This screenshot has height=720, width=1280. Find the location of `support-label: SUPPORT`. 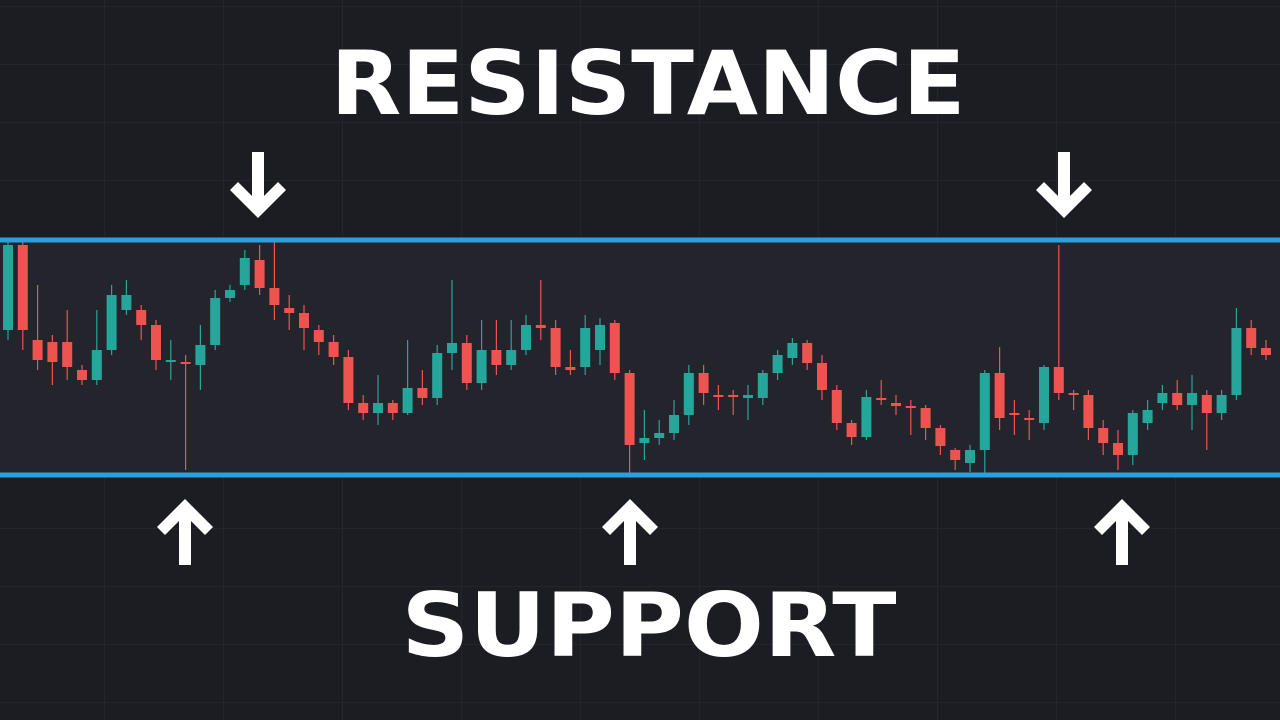

support-label: SUPPORT is located at coordinates (649, 625).